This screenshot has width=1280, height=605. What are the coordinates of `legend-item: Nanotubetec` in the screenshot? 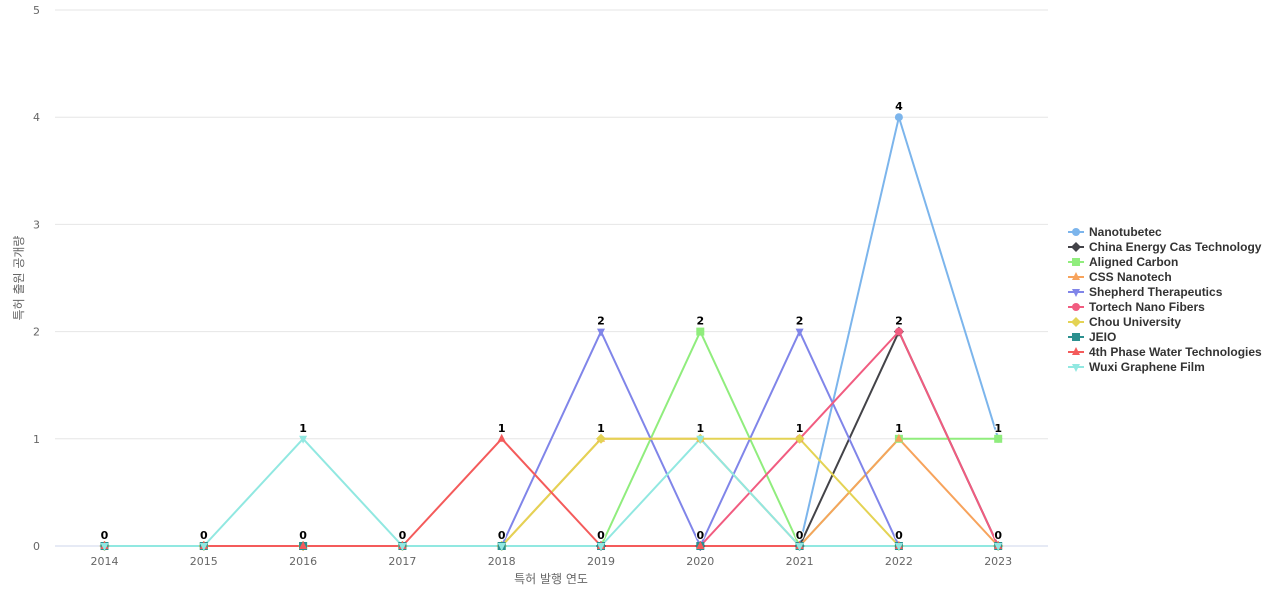 It's located at (1165, 231).